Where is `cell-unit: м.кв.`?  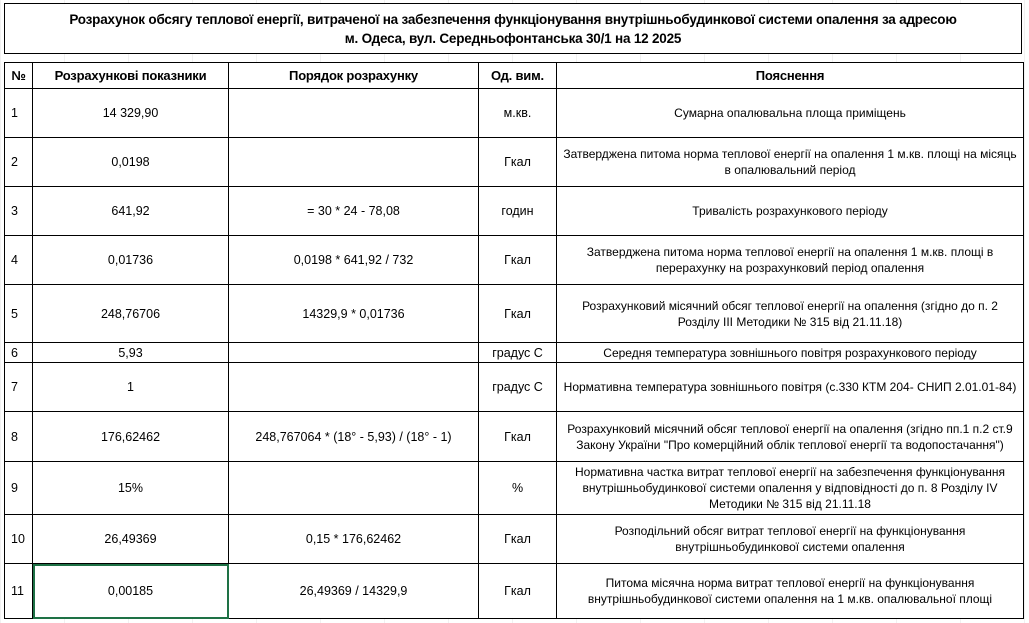 cell-unit: м.кв. is located at coordinates (517, 113).